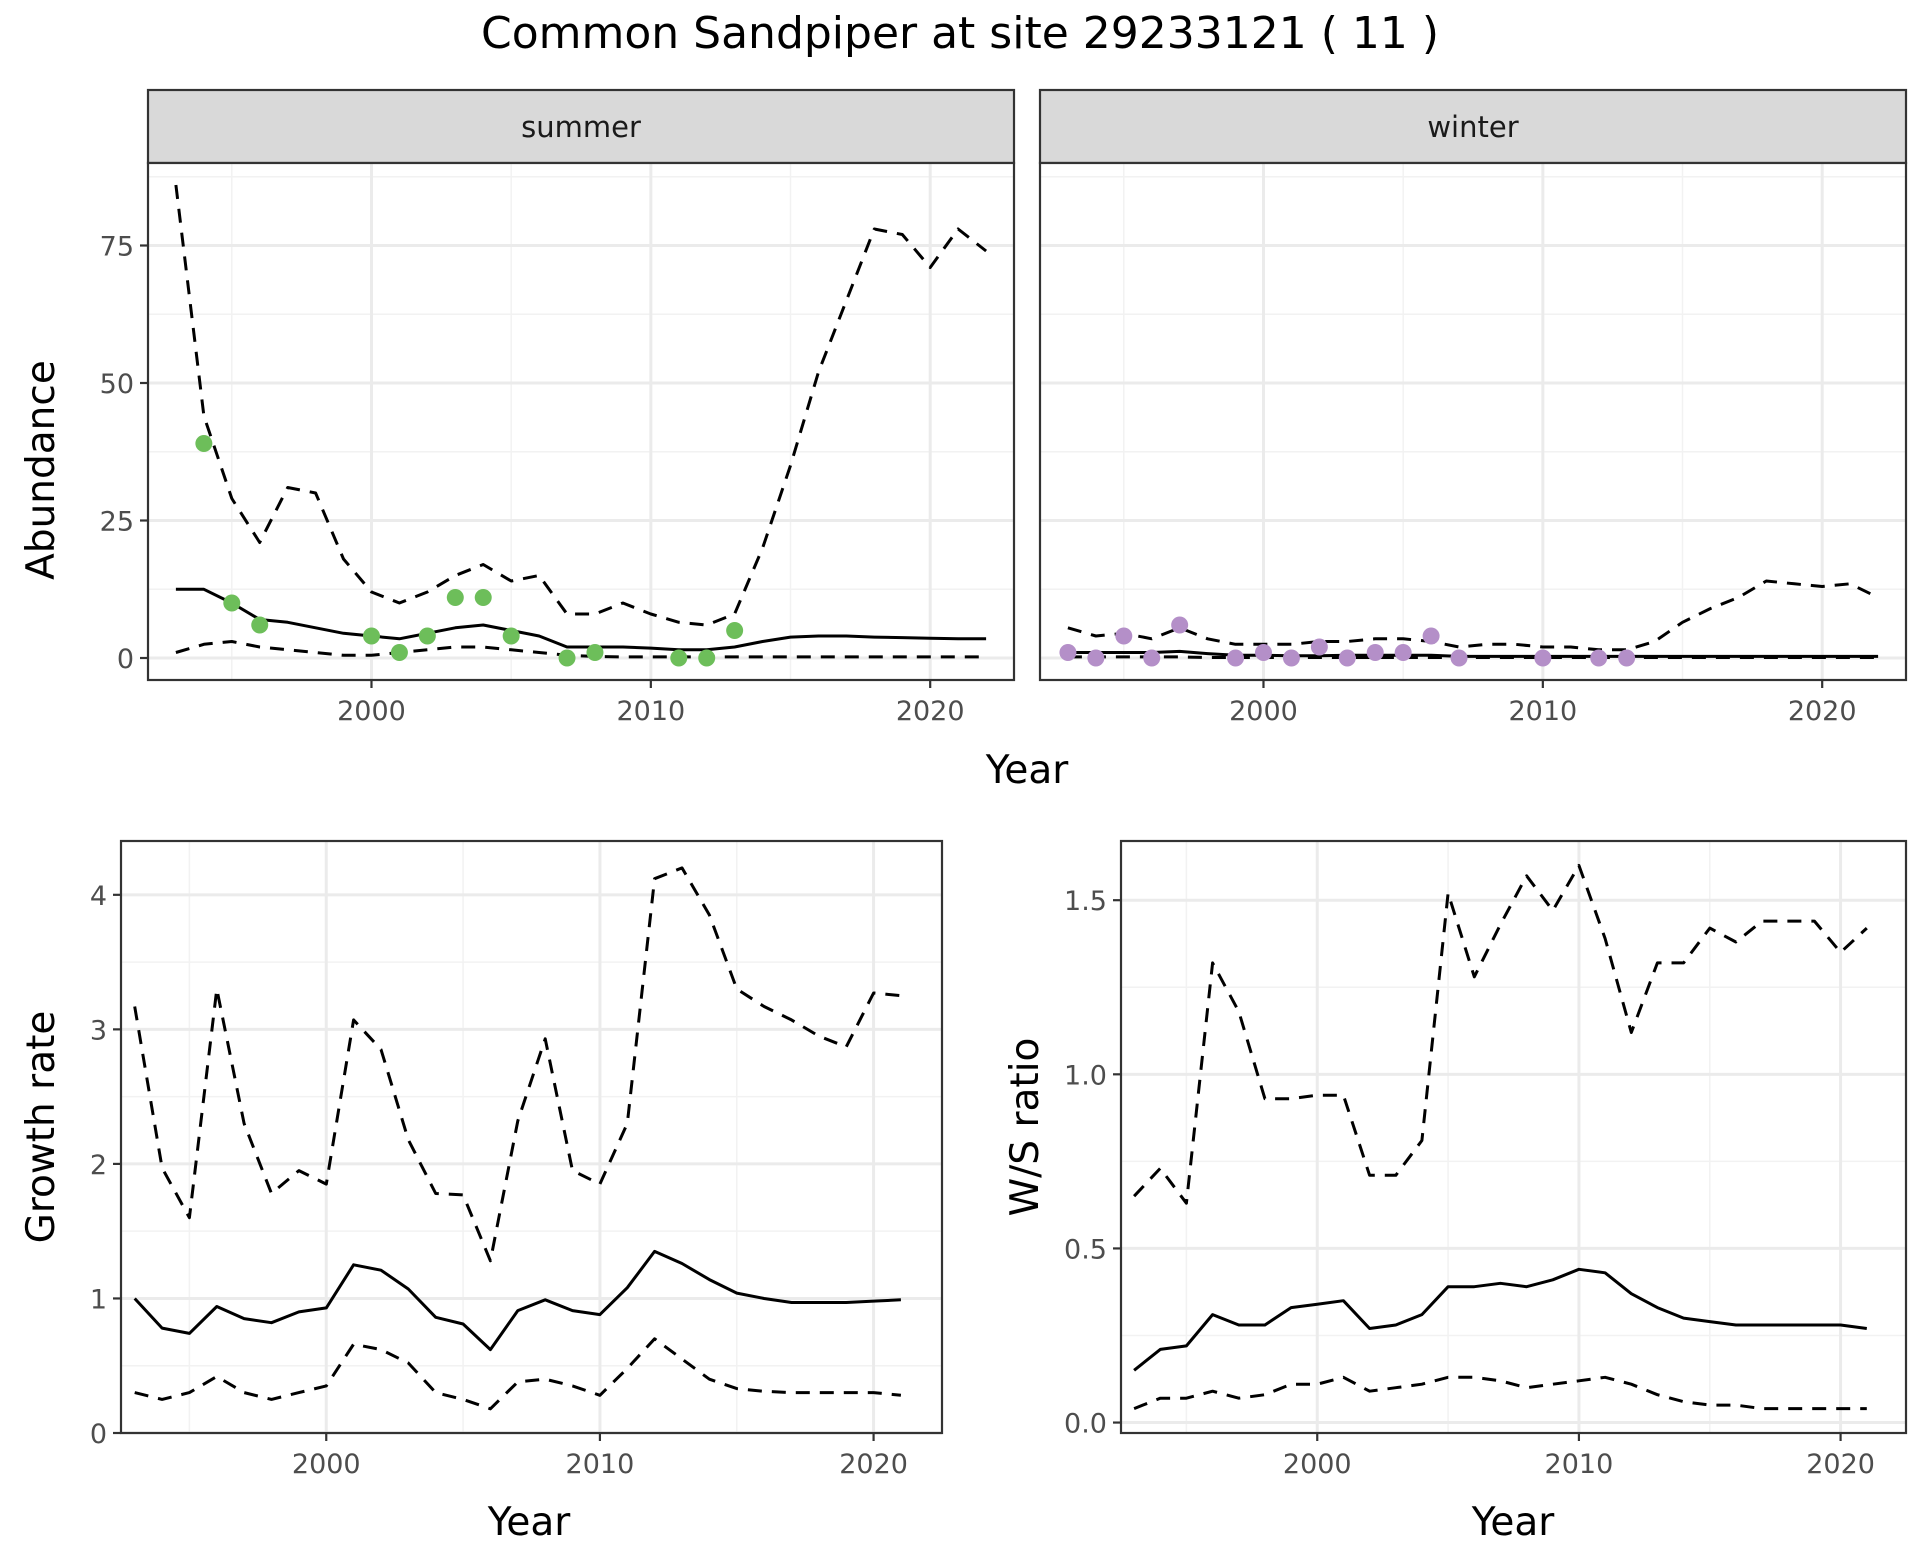  Describe the element at coordinates (650, 711) in the screenshot. I see `summer-x-tick-label: 2010` at that location.